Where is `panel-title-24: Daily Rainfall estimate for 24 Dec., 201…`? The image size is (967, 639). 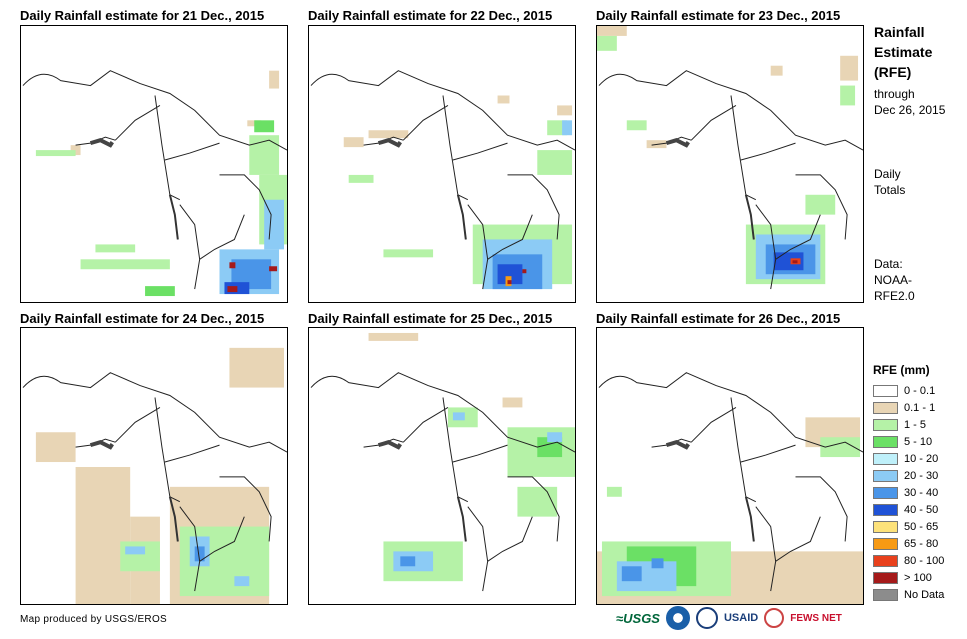
panel-title-24: Daily Rainfall estimate for 24 Dec., 201… is located at coordinates (142, 318).